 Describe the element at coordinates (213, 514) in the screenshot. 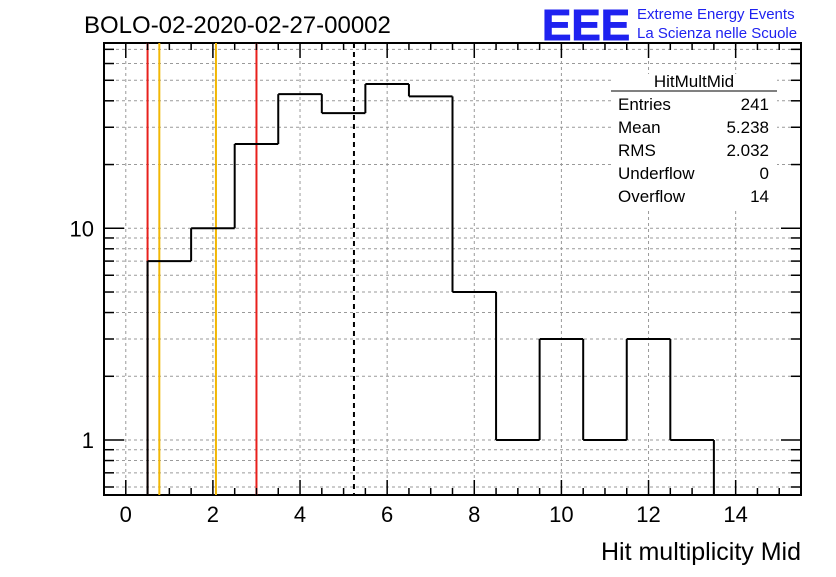

I see `x-tick-label: 2` at that location.